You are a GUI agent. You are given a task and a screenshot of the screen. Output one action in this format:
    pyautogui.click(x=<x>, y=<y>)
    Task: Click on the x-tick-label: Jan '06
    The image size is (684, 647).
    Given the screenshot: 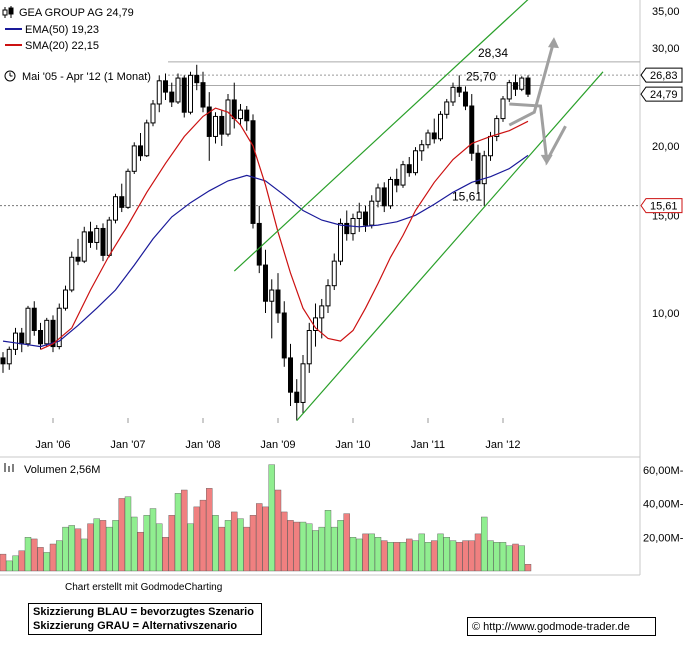 What is the action you would take?
    pyautogui.click(x=52, y=445)
    